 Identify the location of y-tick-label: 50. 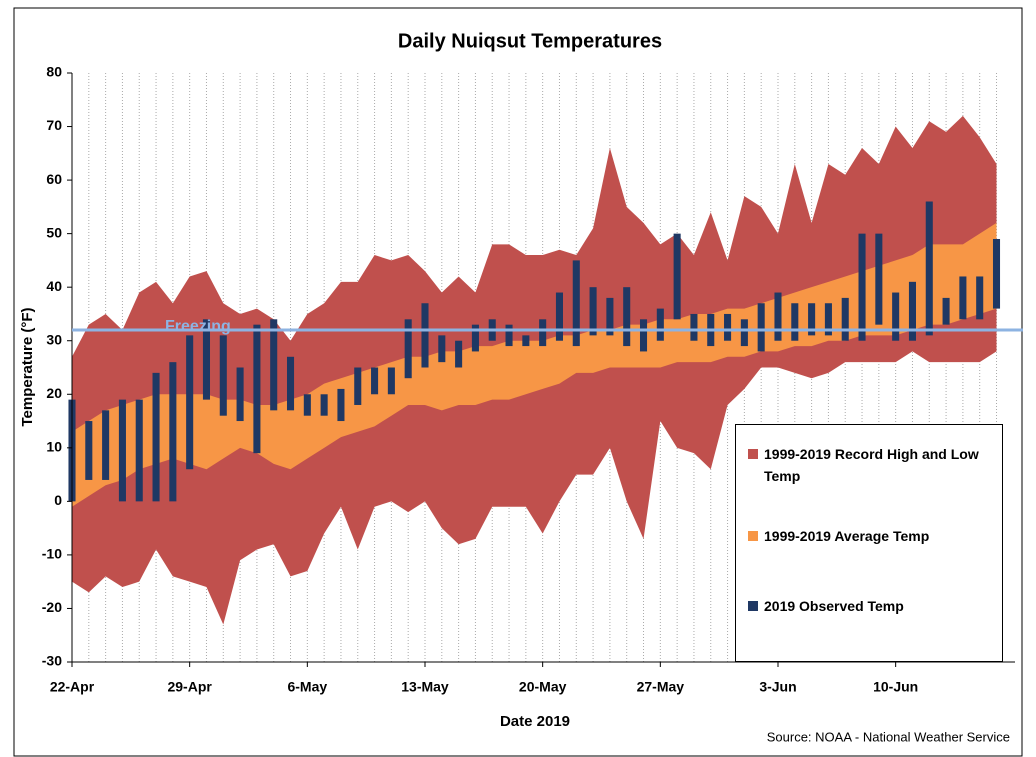
(54, 232).